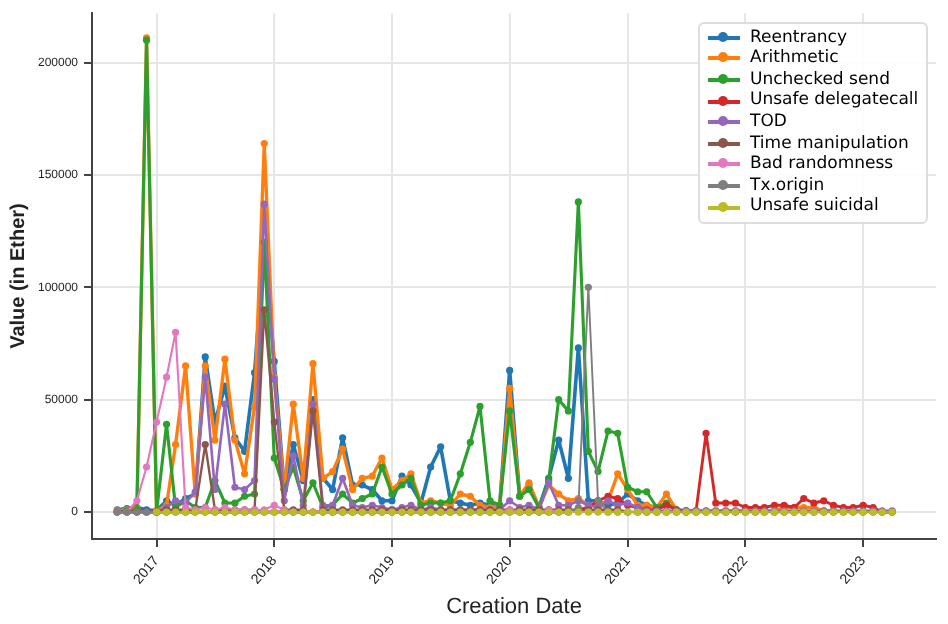  What do you see at coordinates (829, 144) in the screenshot?
I see `legend-label: Time manipulation` at bounding box center [829, 144].